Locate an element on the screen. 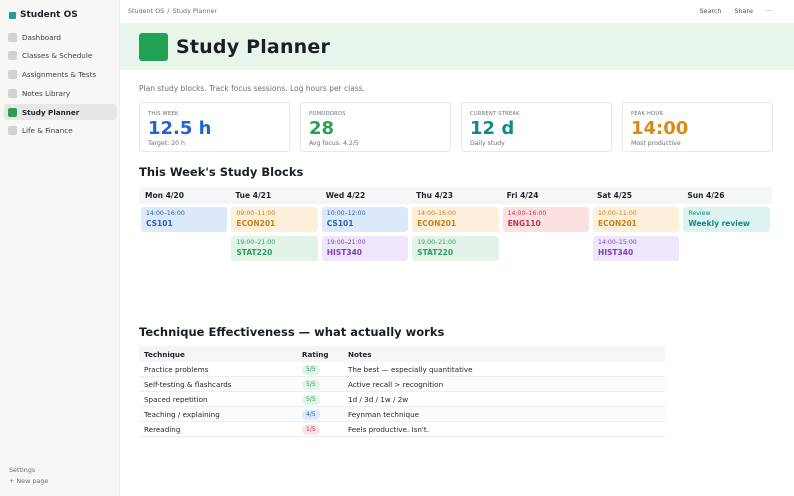 The image size is (794, 496). sidebar-item-label: Classes & Schedule is located at coordinates (57, 56).